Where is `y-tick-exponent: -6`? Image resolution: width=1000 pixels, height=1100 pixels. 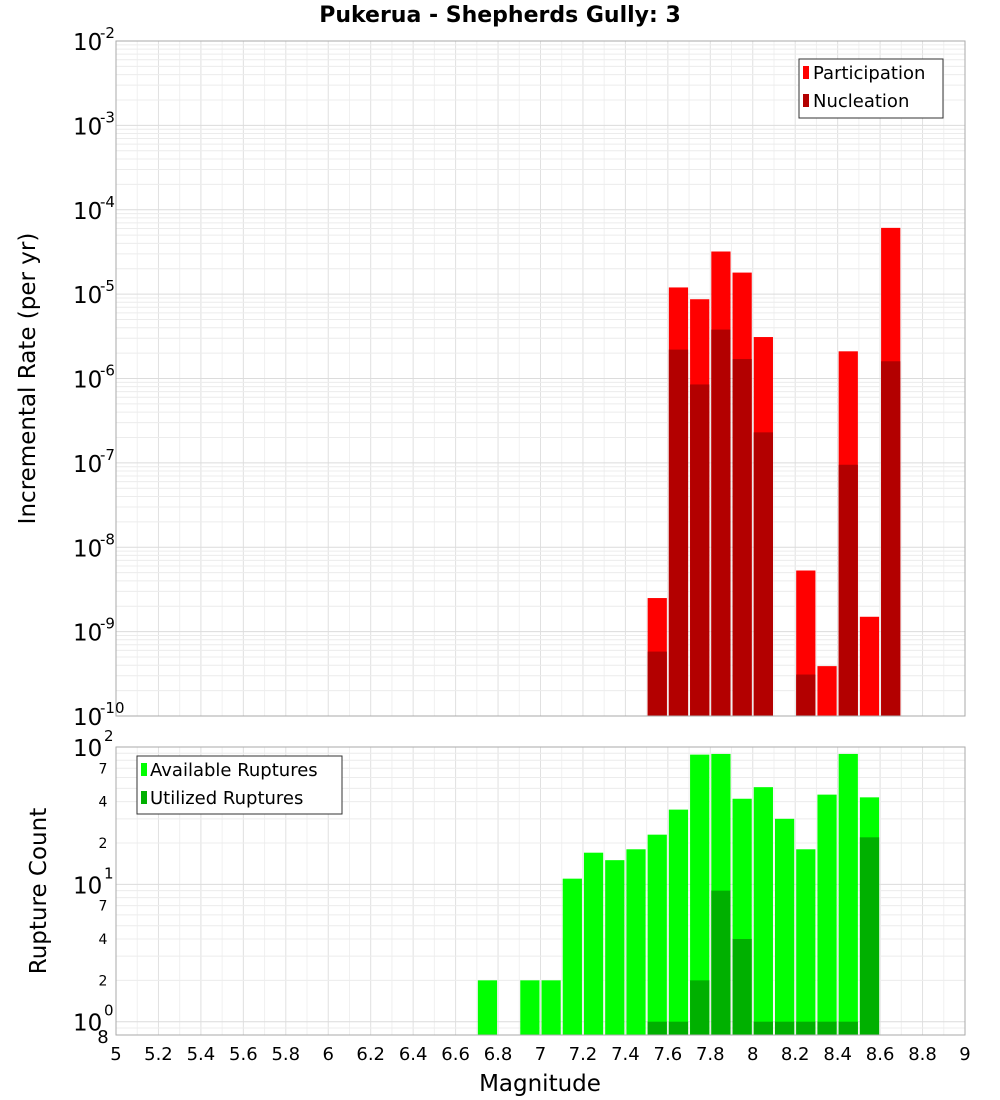 y-tick-exponent: -6 is located at coordinates (107, 371).